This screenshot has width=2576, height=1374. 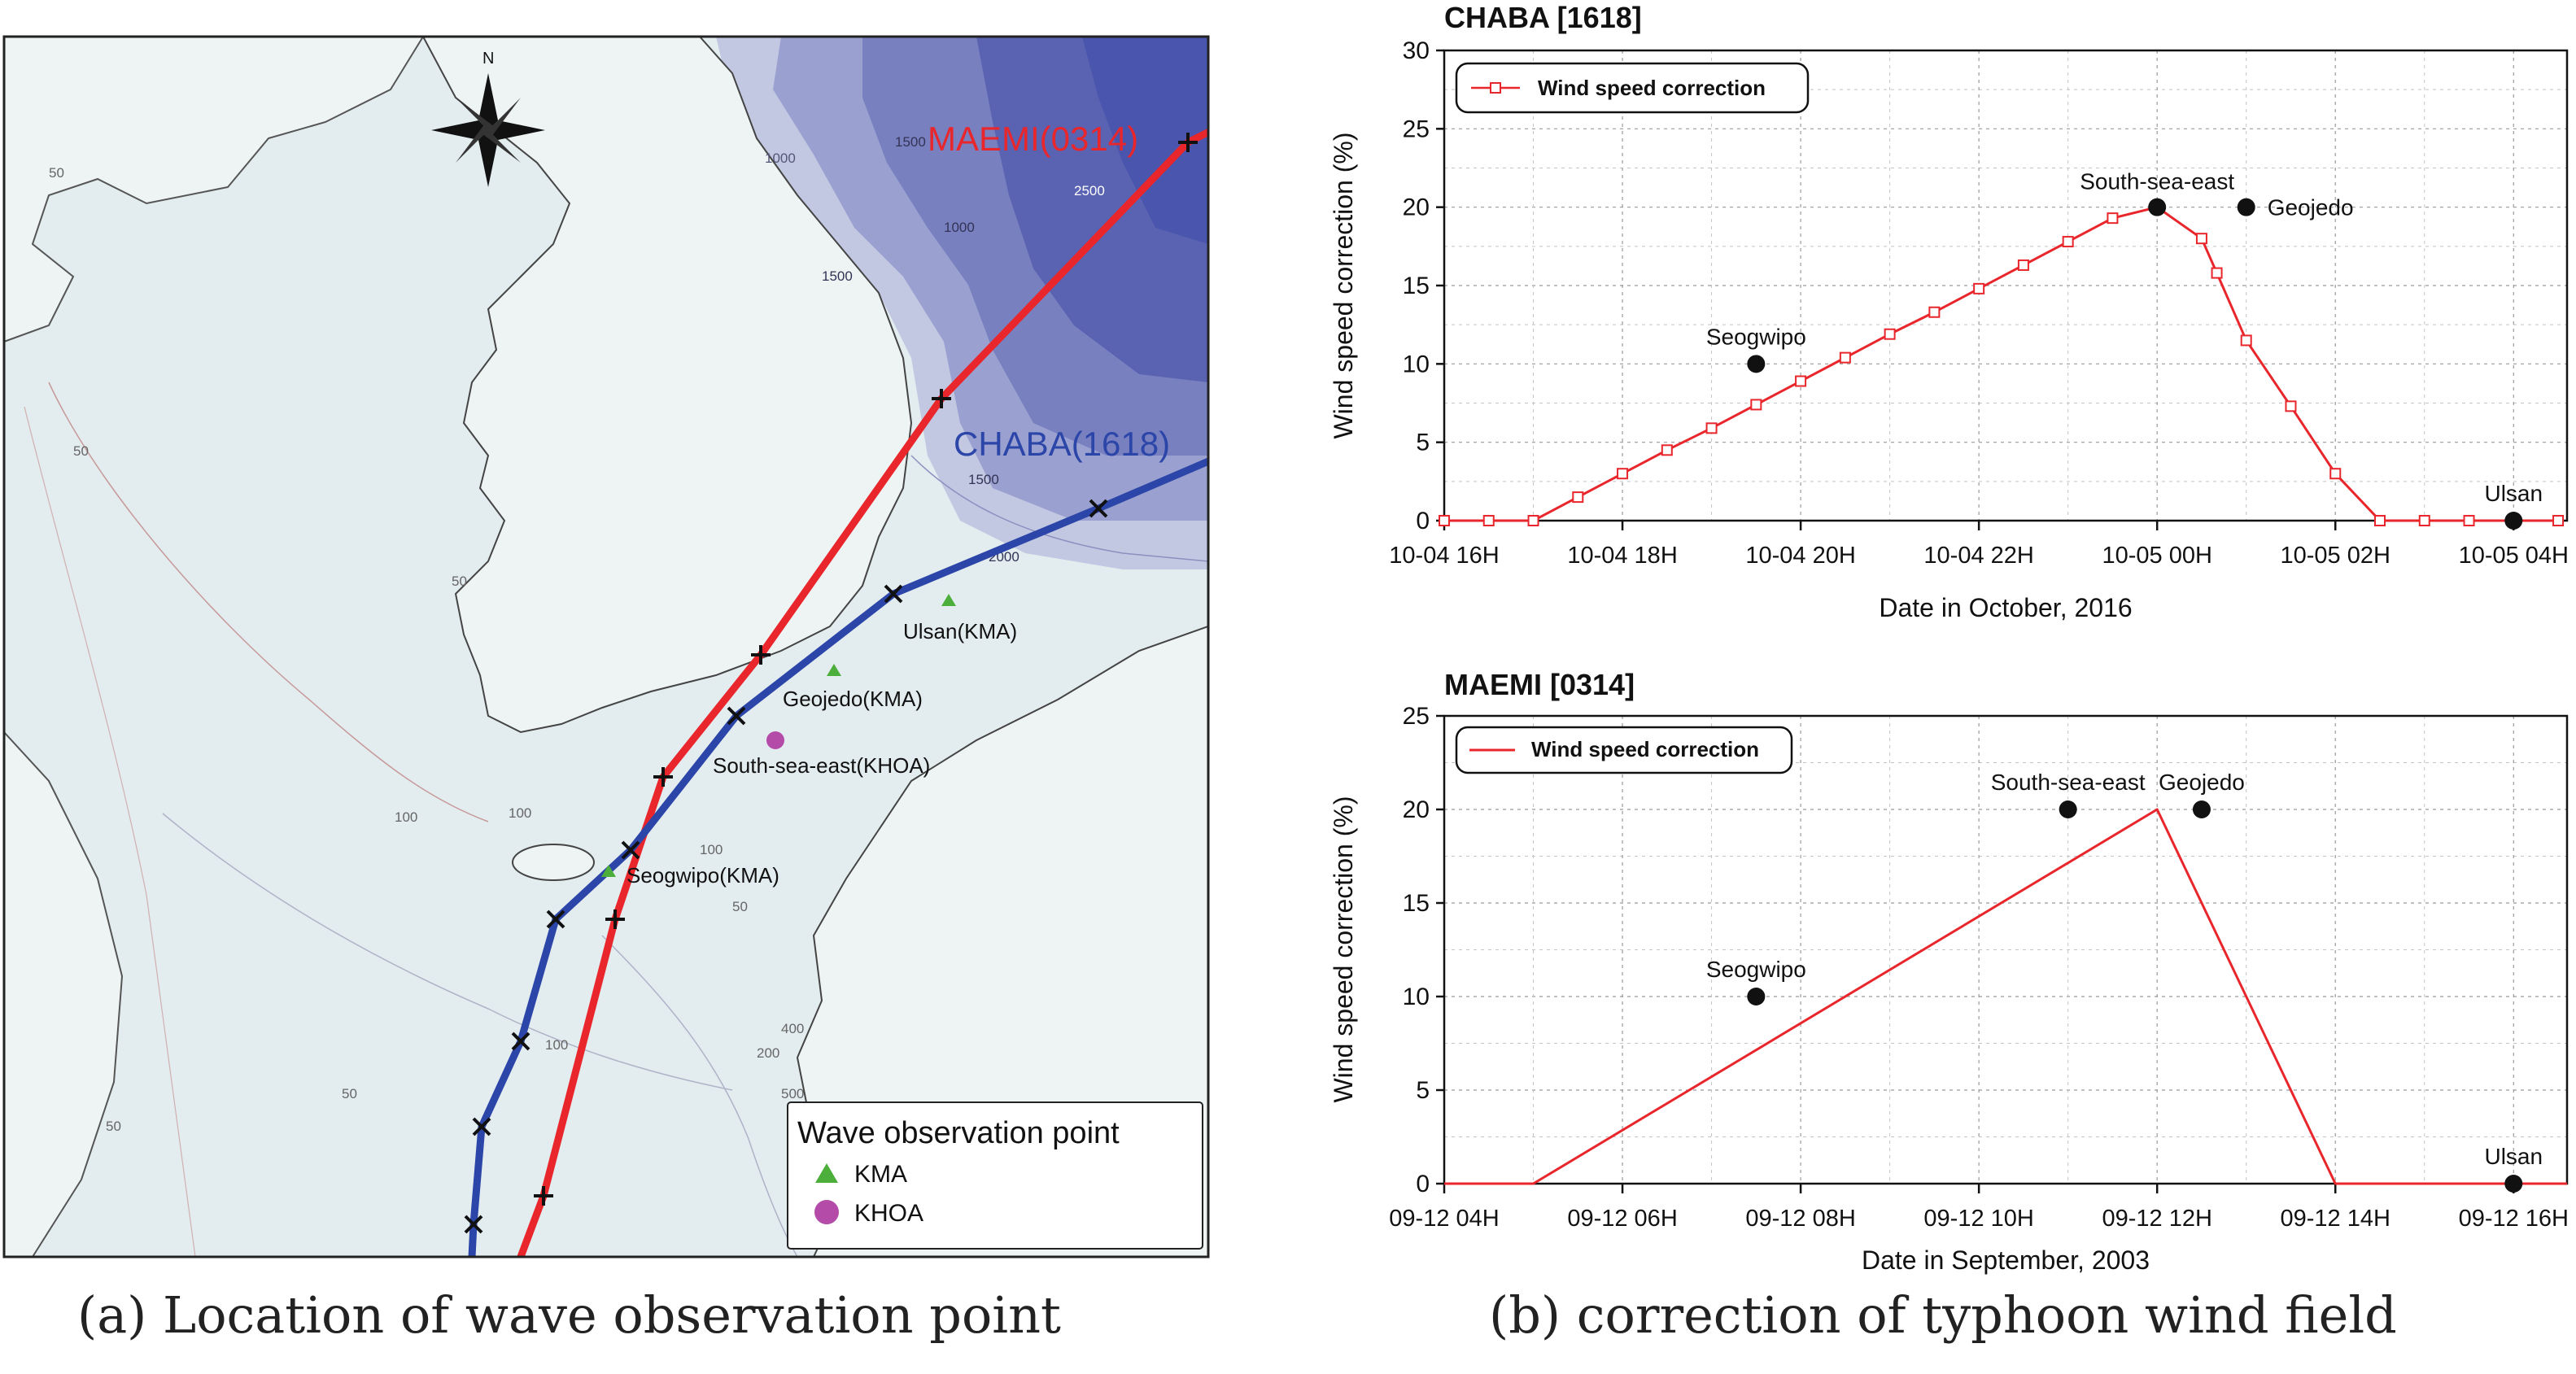 I want to click on station-seogwipo-marker, so click(x=608, y=871).